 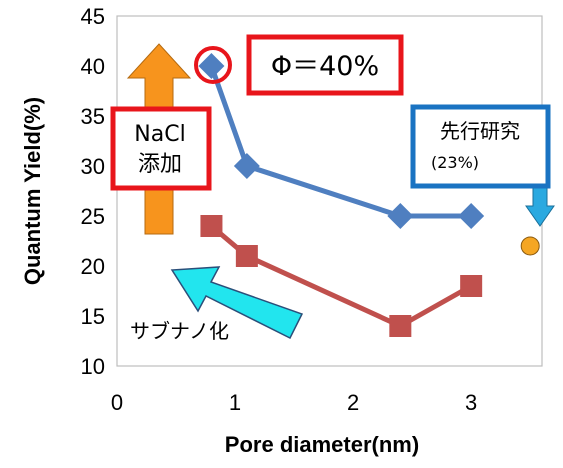 What do you see at coordinates (540, 206) in the screenshot?
I see `prior-down-arrow` at bounding box center [540, 206].